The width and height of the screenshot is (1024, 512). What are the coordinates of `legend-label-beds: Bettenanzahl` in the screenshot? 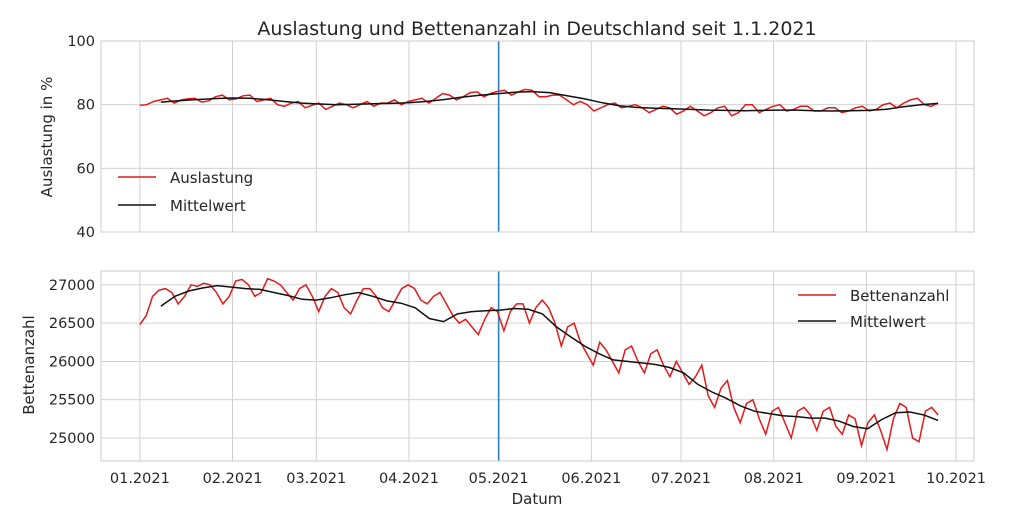 It's located at (899, 296).